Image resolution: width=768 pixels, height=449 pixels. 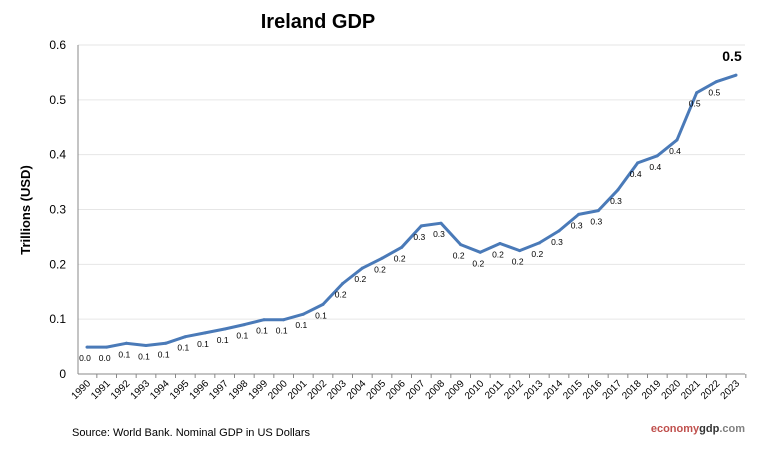 What do you see at coordinates (318, 390) in the screenshot?
I see `x-tick-label: 2002` at bounding box center [318, 390].